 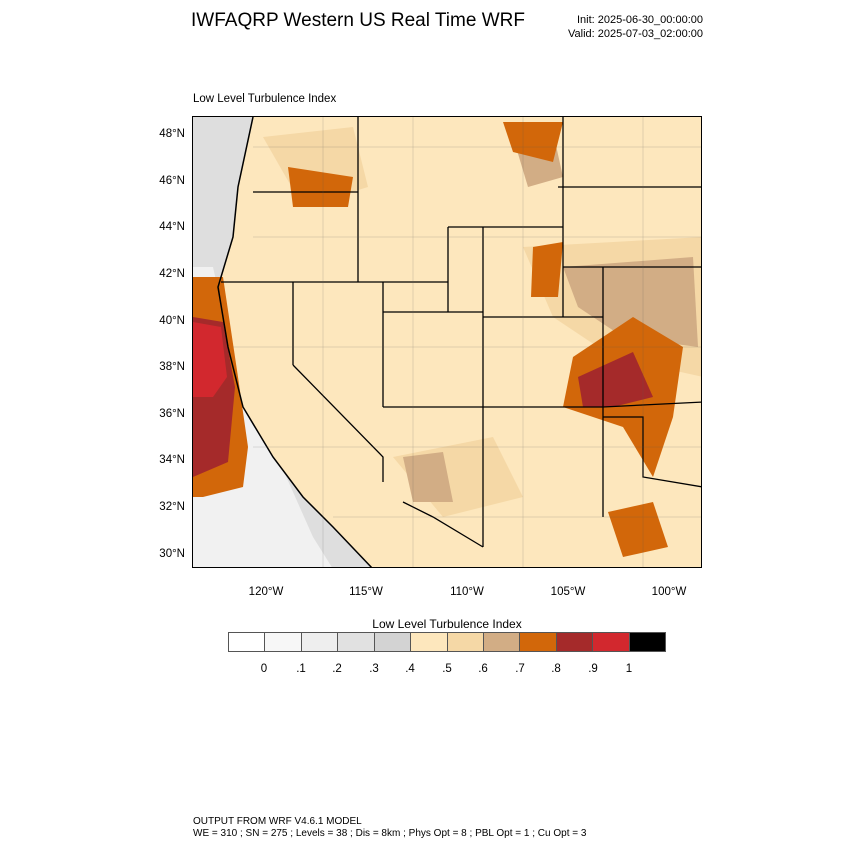 I want to click on legend-tick-6: .6, so click(x=483, y=669).